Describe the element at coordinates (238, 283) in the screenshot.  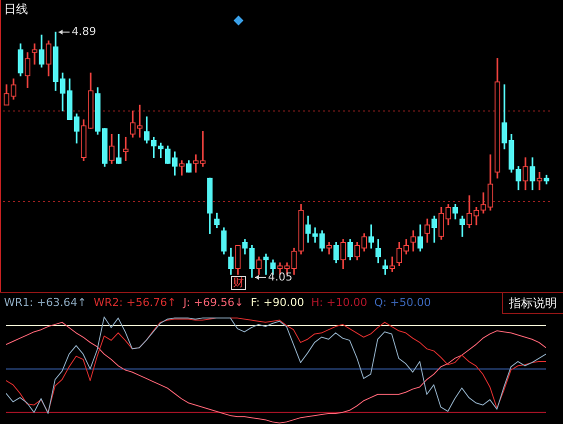
I see `annotation: 财` at that location.